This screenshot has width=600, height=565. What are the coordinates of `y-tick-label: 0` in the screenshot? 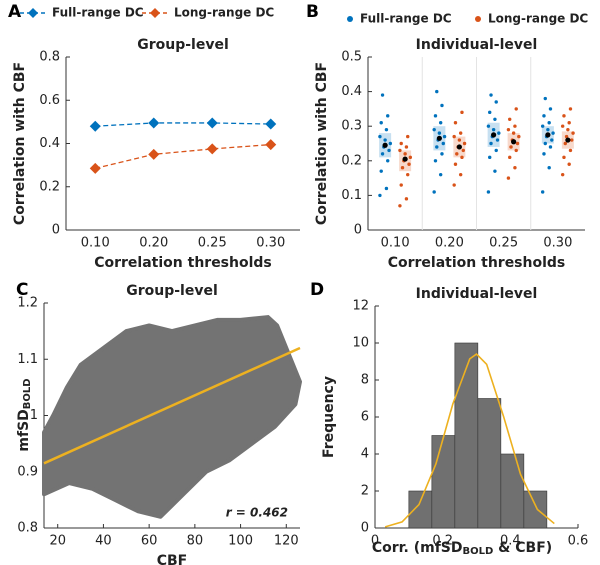 It's located at (56, 230).